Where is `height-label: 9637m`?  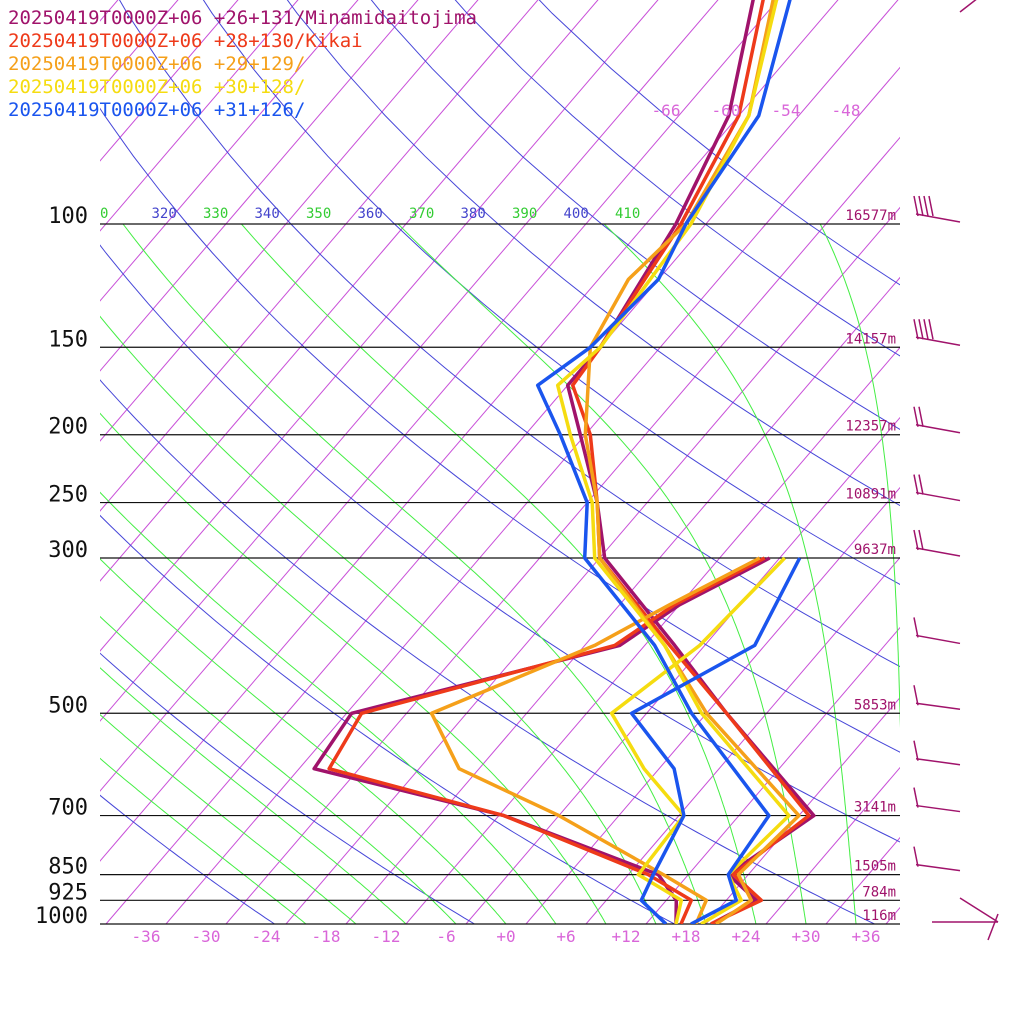 height-label: 9637m is located at coordinates (875, 550).